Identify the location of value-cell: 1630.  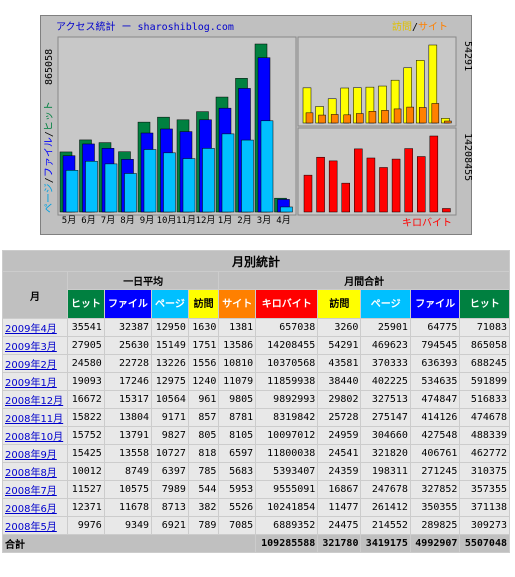
(203, 327).